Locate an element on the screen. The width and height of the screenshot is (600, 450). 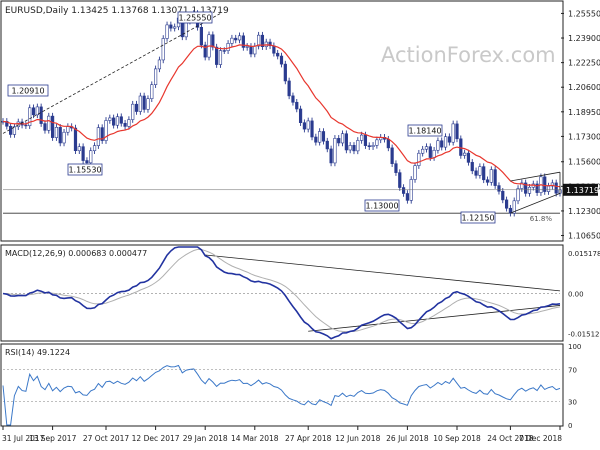
price-annotation: 1.20910 is located at coordinates (28, 90).